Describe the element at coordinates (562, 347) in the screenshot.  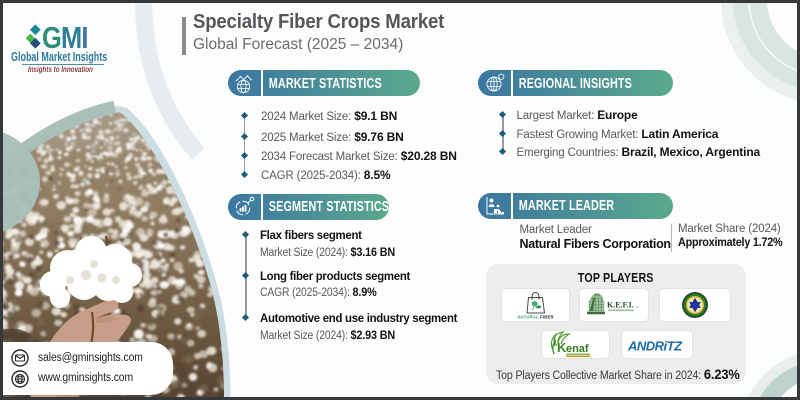
I see `svg-text: K` at that location.